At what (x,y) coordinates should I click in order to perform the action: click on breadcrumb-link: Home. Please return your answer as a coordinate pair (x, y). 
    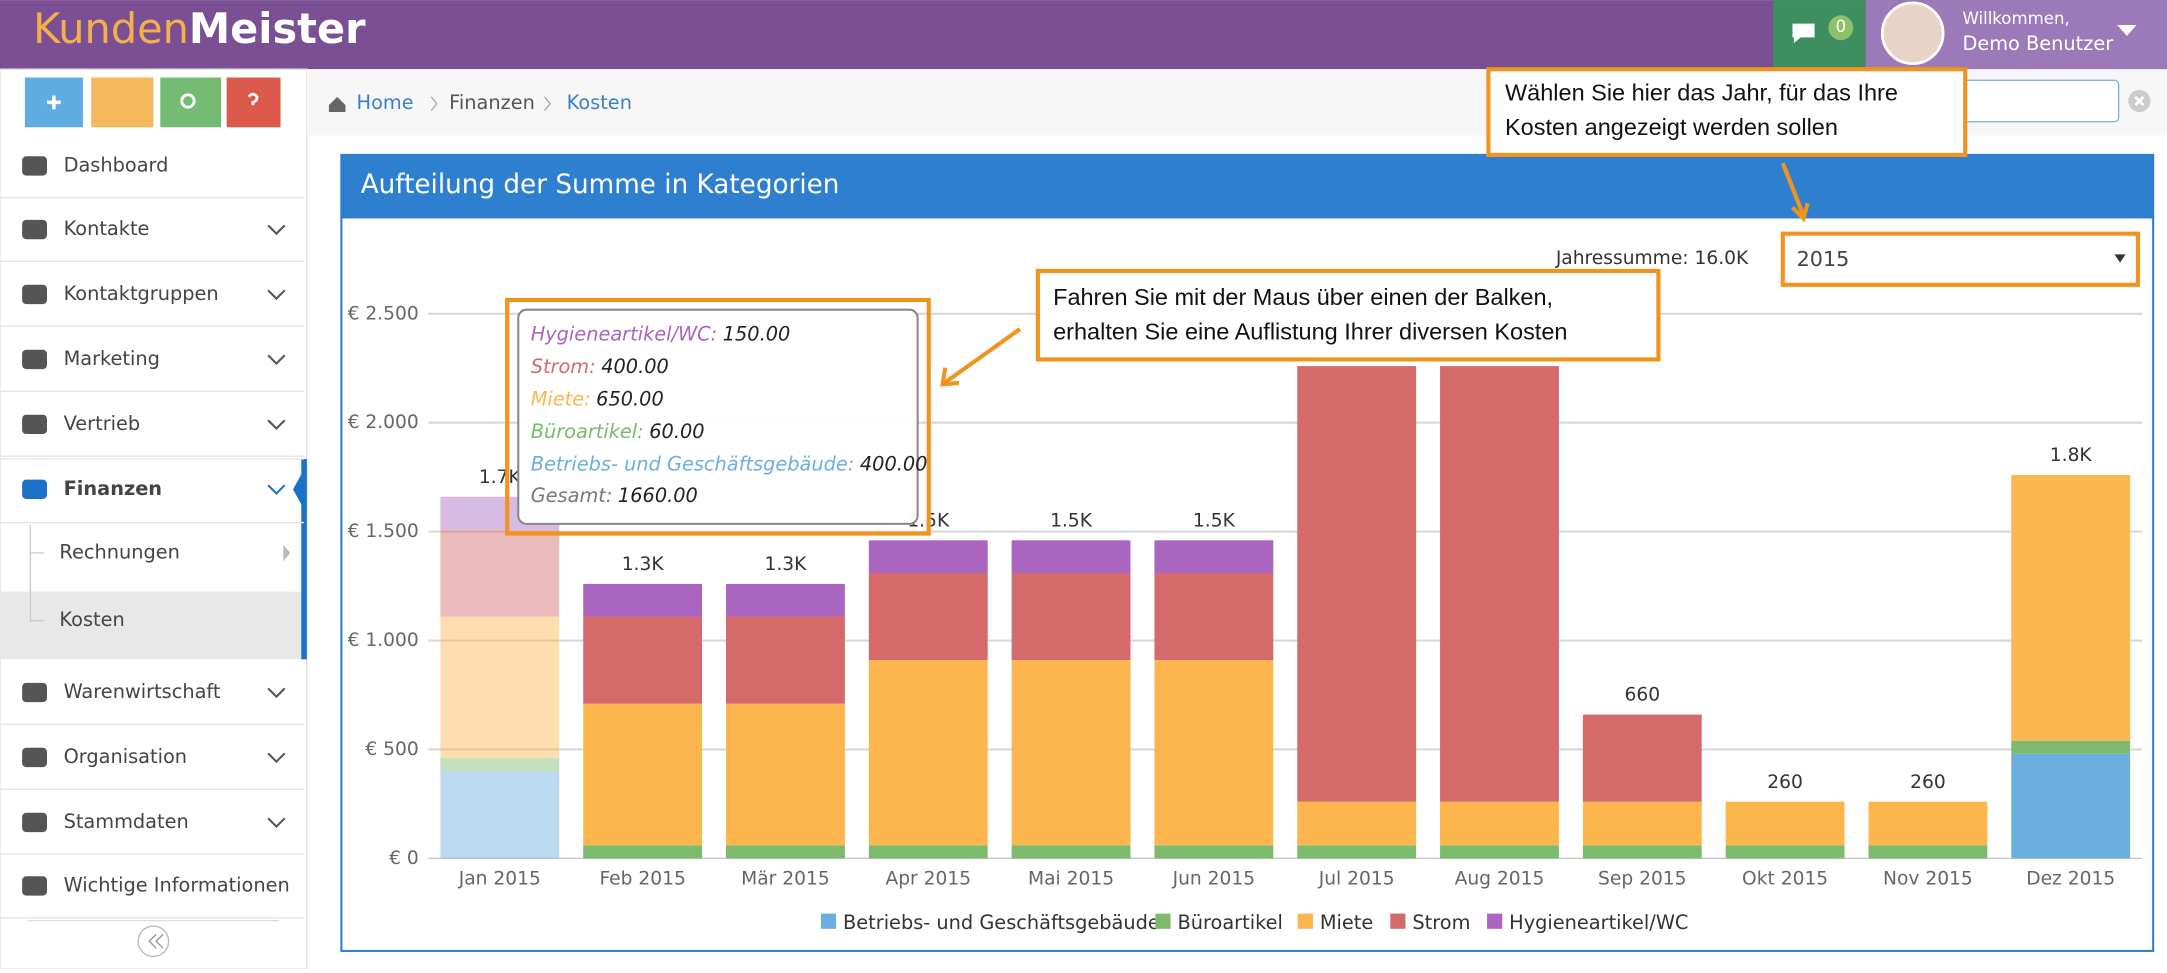
    Looking at the image, I should click on (385, 102).